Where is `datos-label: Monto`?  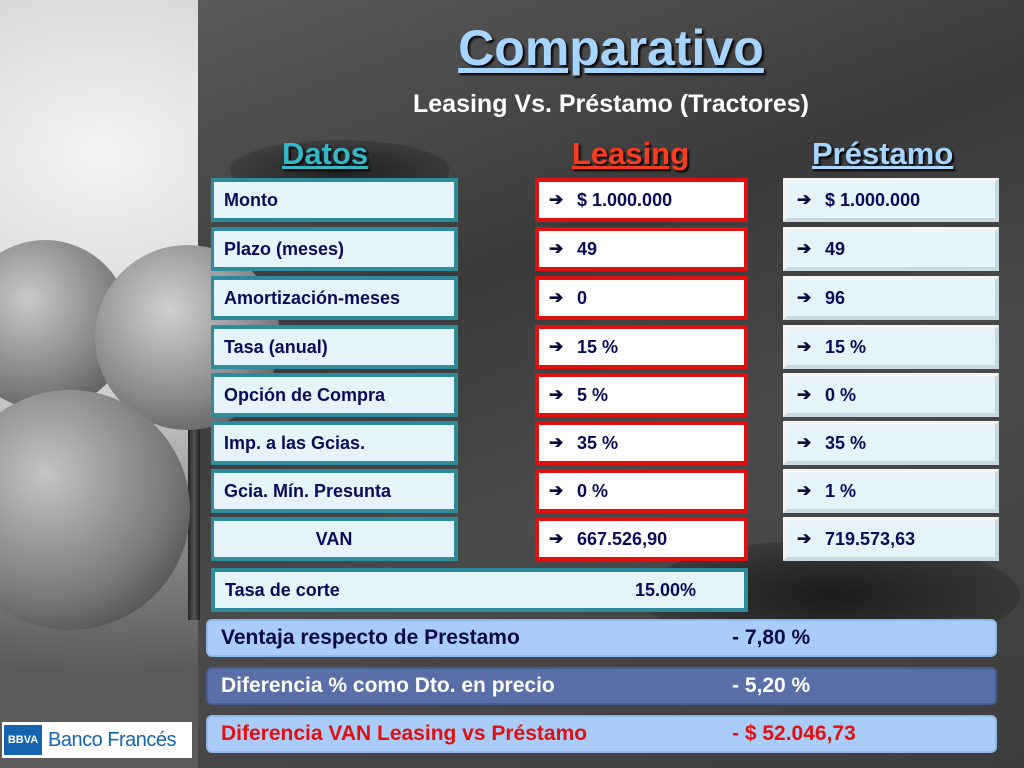
datos-label: Monto is located at coordinates (251, 199).